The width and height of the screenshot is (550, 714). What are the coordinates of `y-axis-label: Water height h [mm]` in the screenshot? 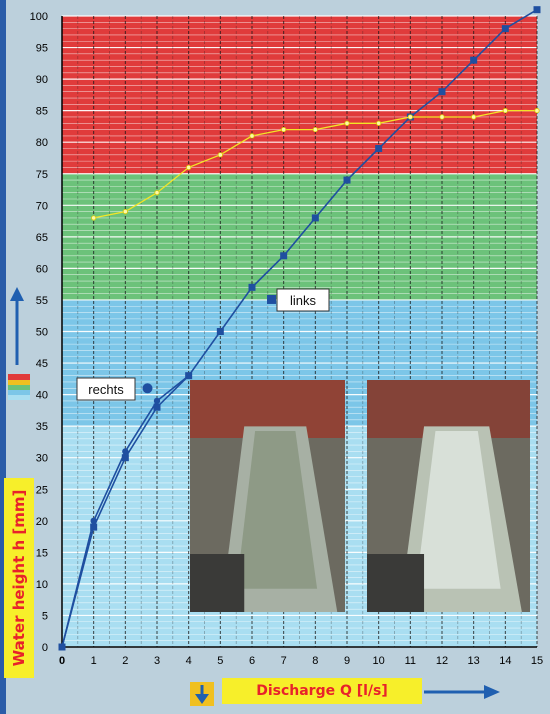 It's located at (19, 578).